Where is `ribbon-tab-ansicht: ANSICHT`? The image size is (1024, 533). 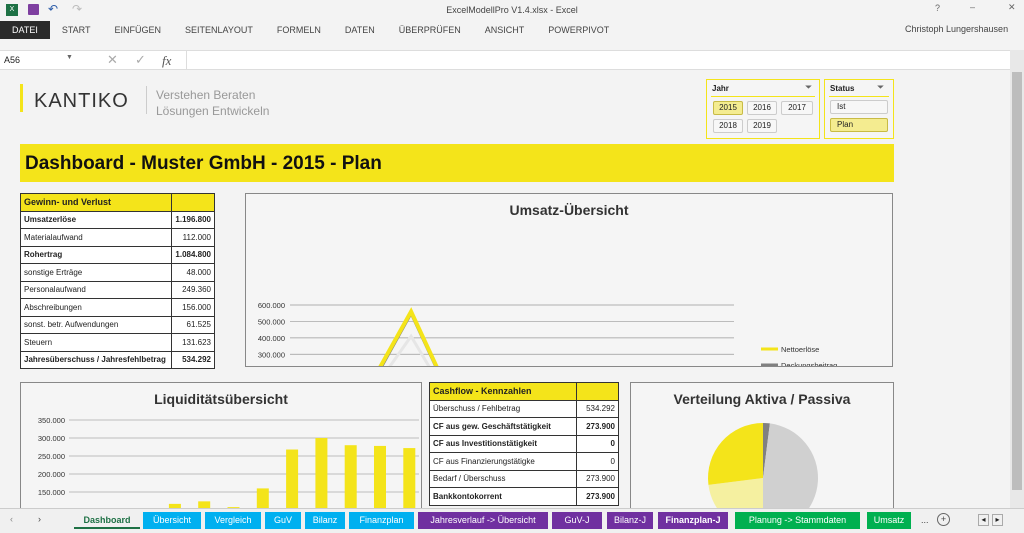 ribbon-tab-ansicht: ANSICHT is located at coordinates (504, 30).